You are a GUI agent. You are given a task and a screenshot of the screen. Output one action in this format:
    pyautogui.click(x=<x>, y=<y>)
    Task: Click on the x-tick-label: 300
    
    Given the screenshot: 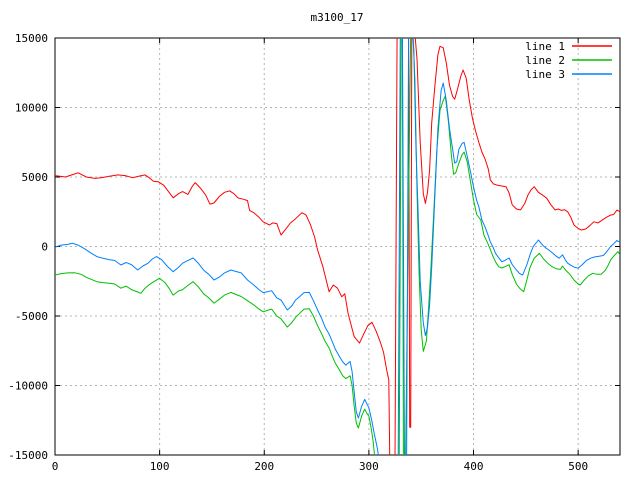 What is the action you would take?
    pyautogui.click(x=369, y=466)
    